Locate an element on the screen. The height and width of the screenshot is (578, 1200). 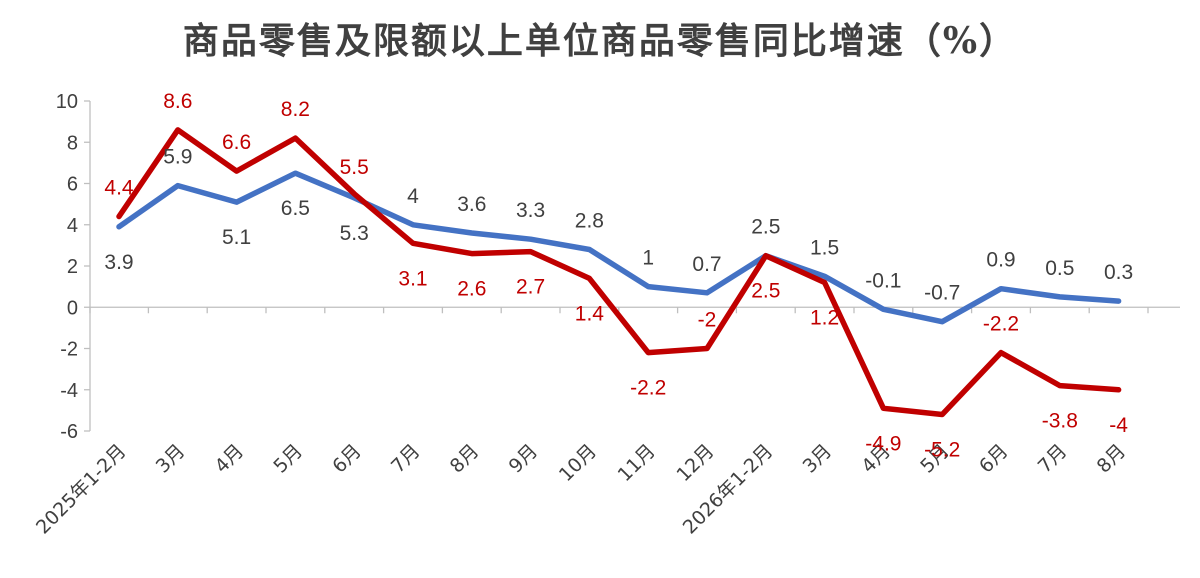
blue-series-data-label: 2.8 is located at coordinates (589, 221).